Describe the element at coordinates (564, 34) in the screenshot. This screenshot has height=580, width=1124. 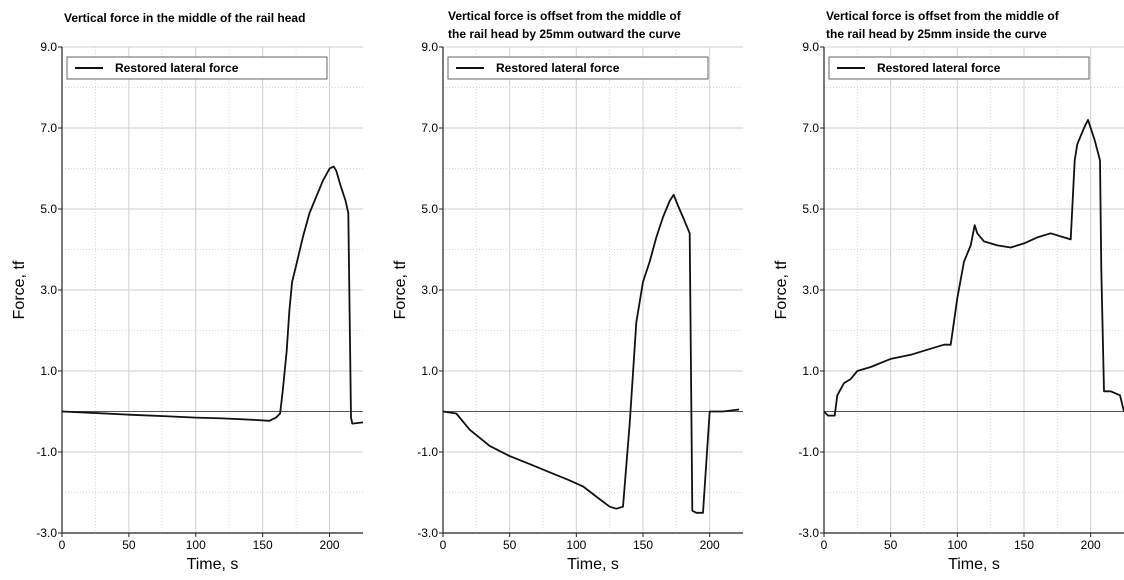
I see `chart-title: the rail head by 25mm outward the curve` at that location.